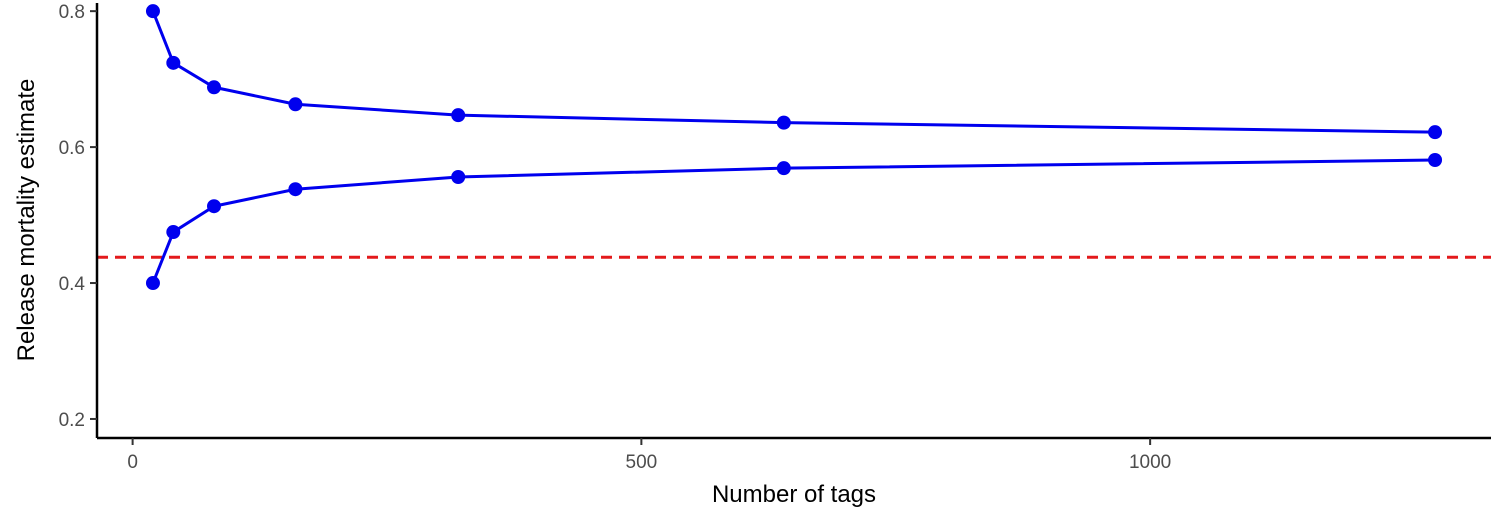 This screenshot has height=512, width=1491. Describe the element at coordinates (72, 420) in the screenshot. I see `y-tick-label: 0.2` at that location.